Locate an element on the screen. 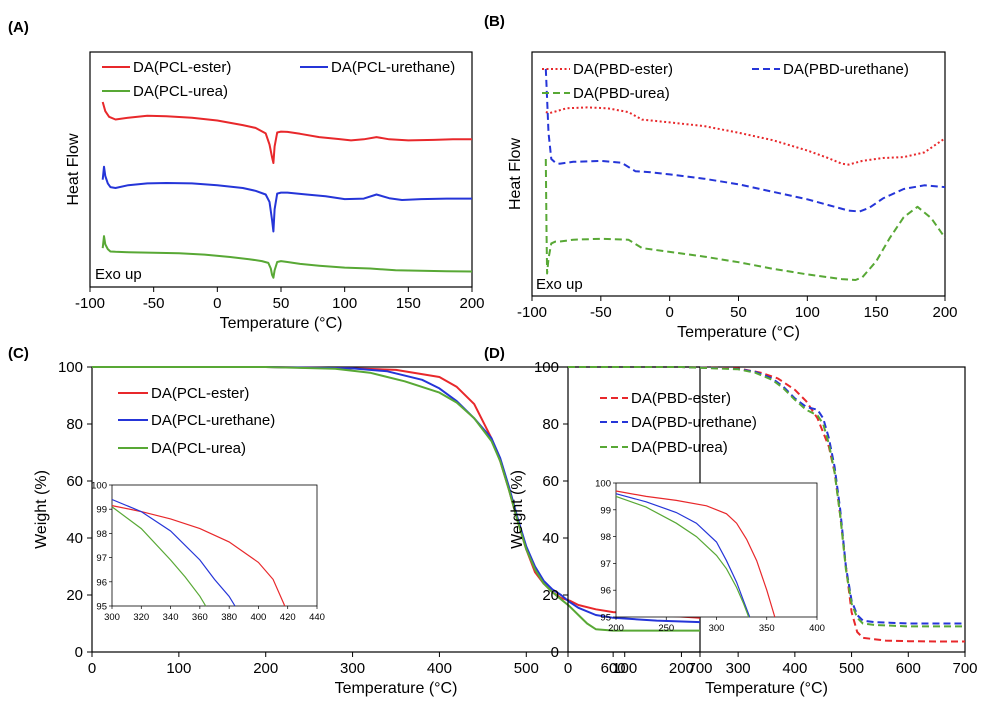 The height and width of the screenshot is (716, 982). inset-x-tick-label: 420 is located at coordinates (288, 617).